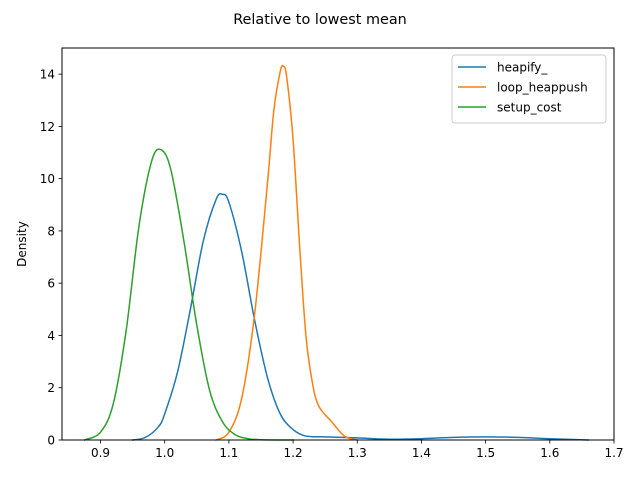 Image resolution: width=640 pixels, height=480 pixels. I want to click on legend-label: setup_cost, so click(529, 108).